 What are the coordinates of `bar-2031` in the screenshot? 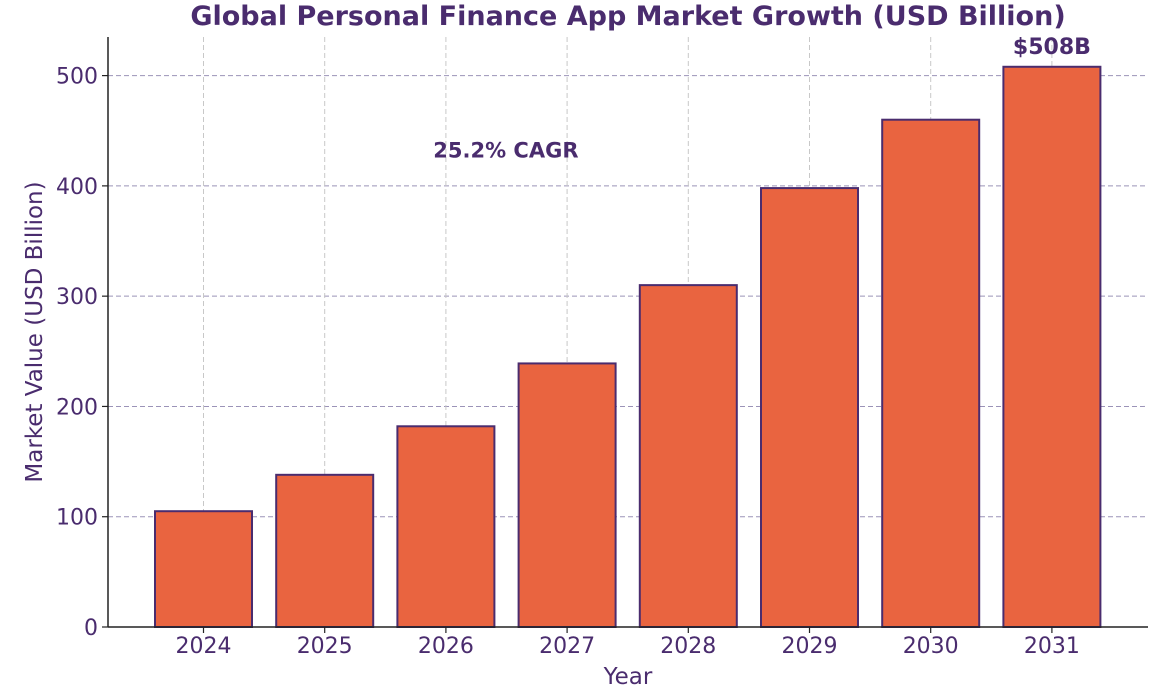 It's located at (1052, 347).